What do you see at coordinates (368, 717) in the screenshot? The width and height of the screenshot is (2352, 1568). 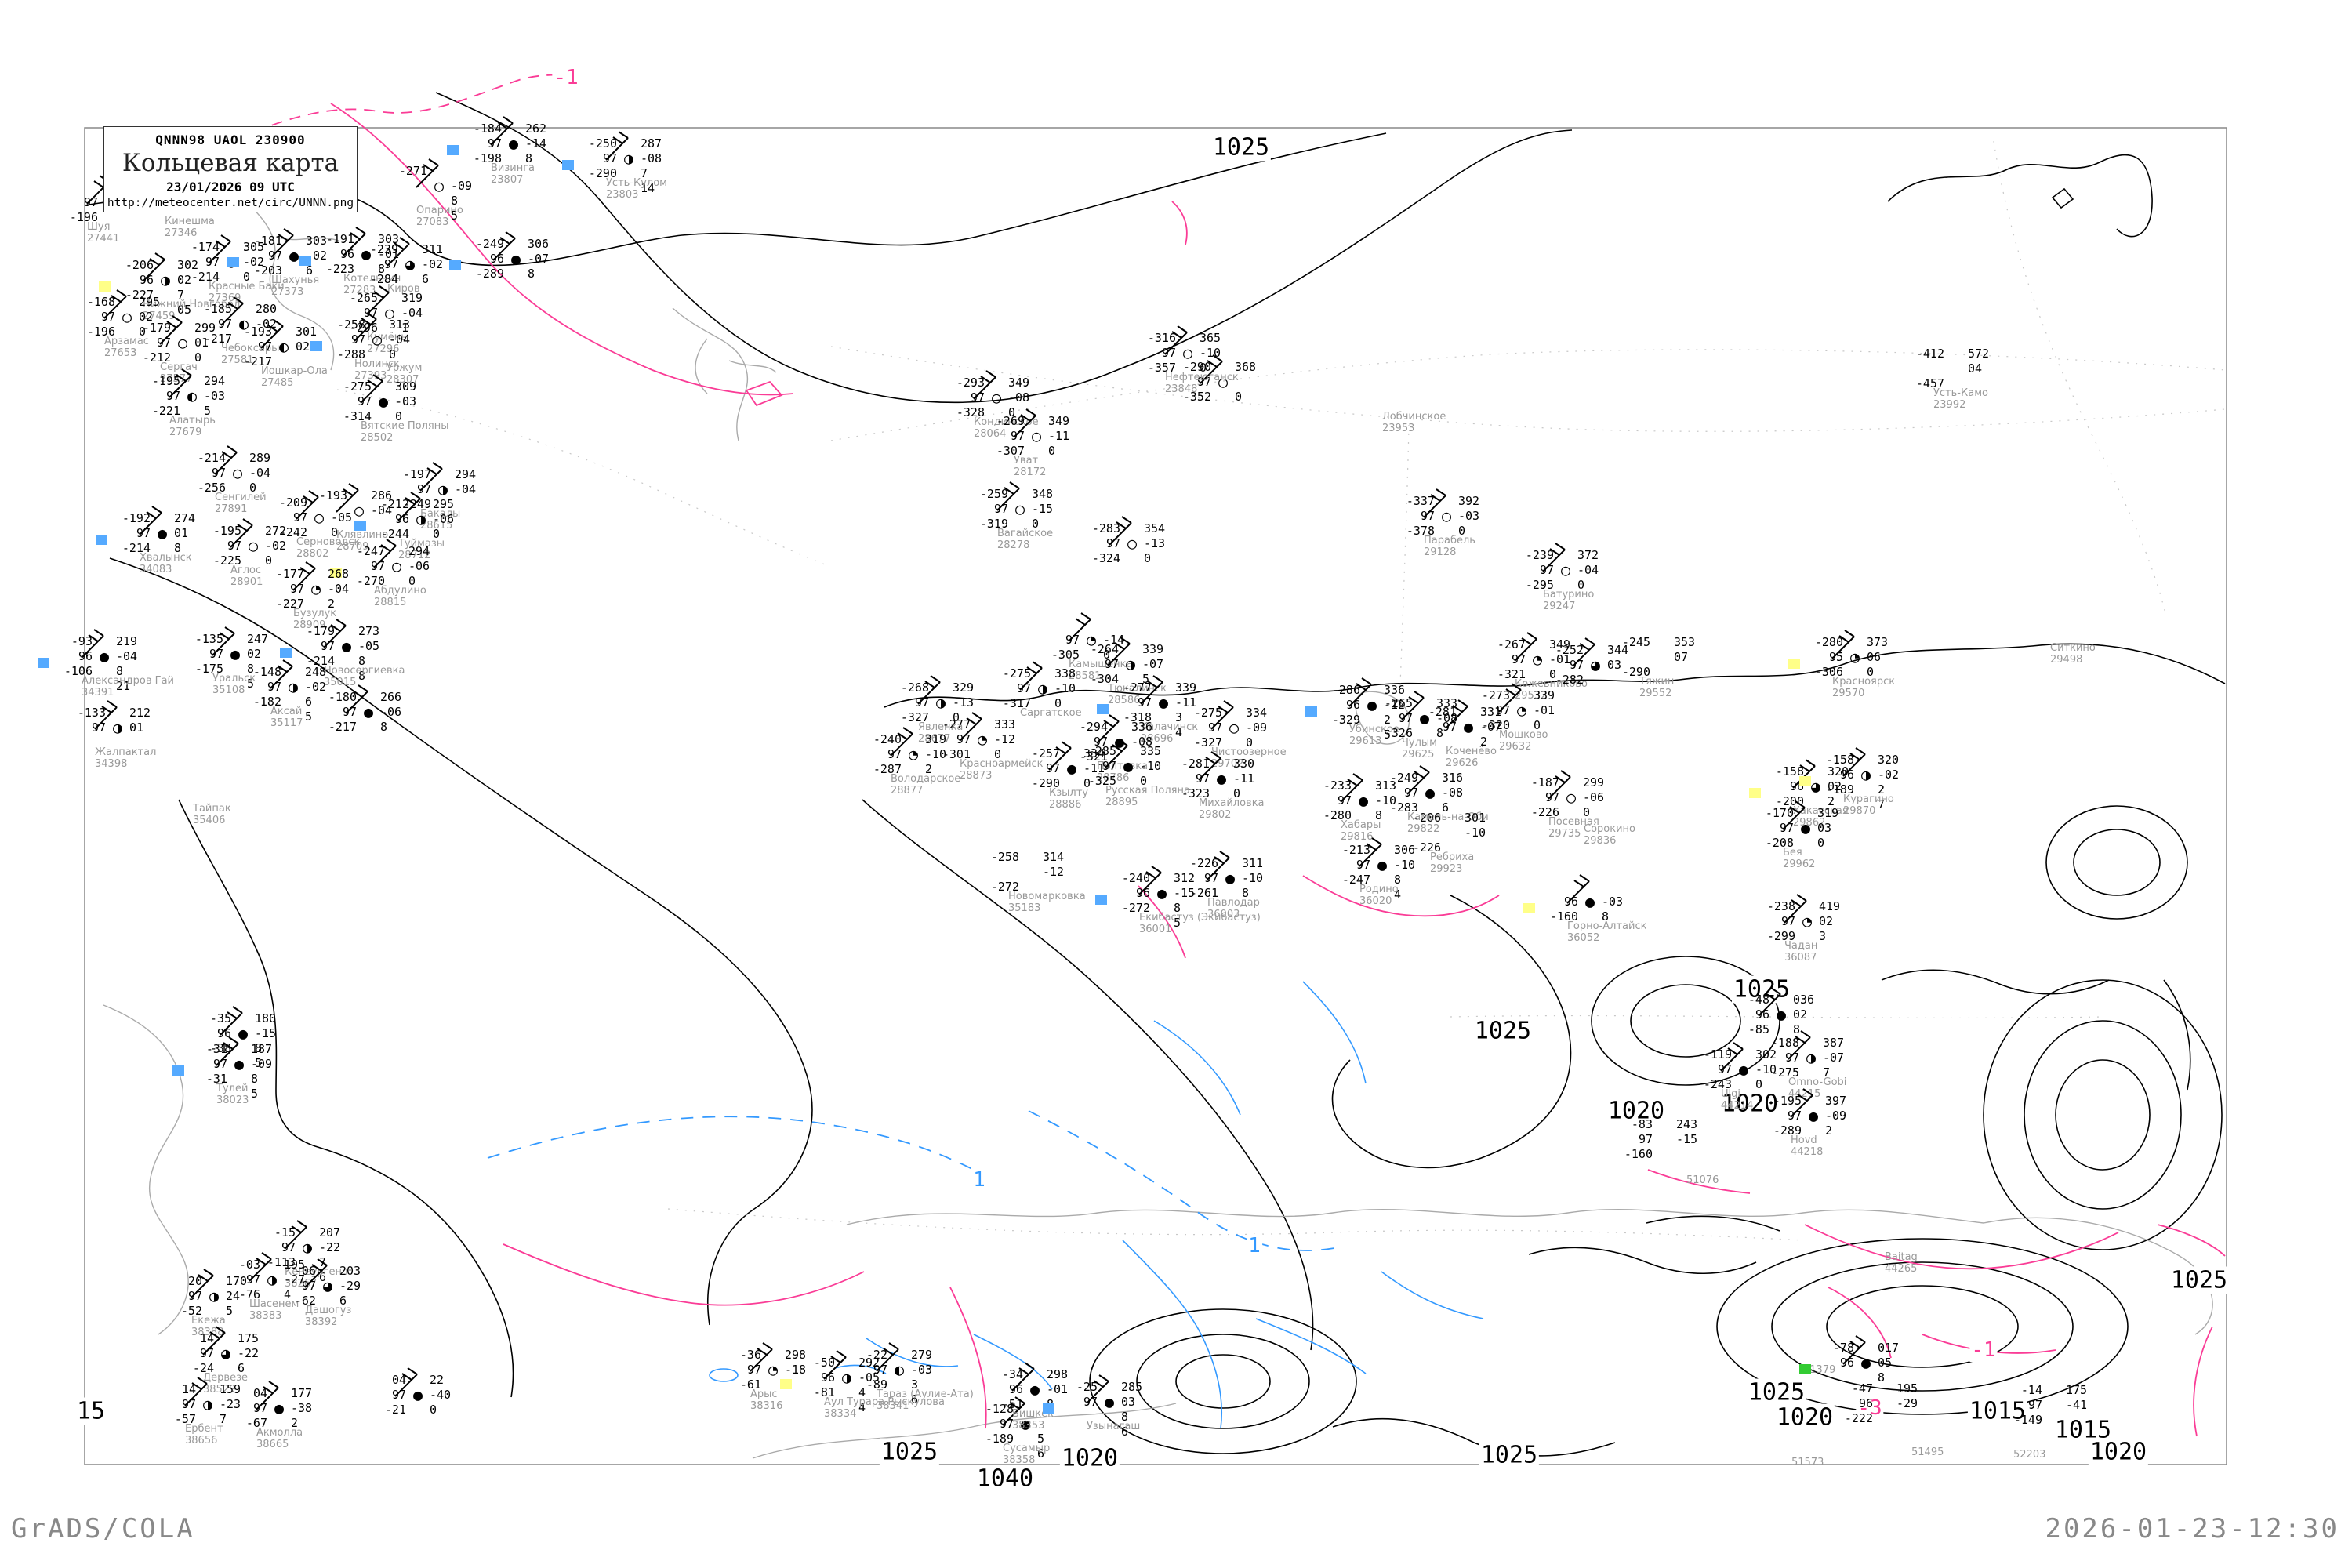 I see `station-plot: -180 266 97 ● -06 -217 8` at bounding box center [368, 717].